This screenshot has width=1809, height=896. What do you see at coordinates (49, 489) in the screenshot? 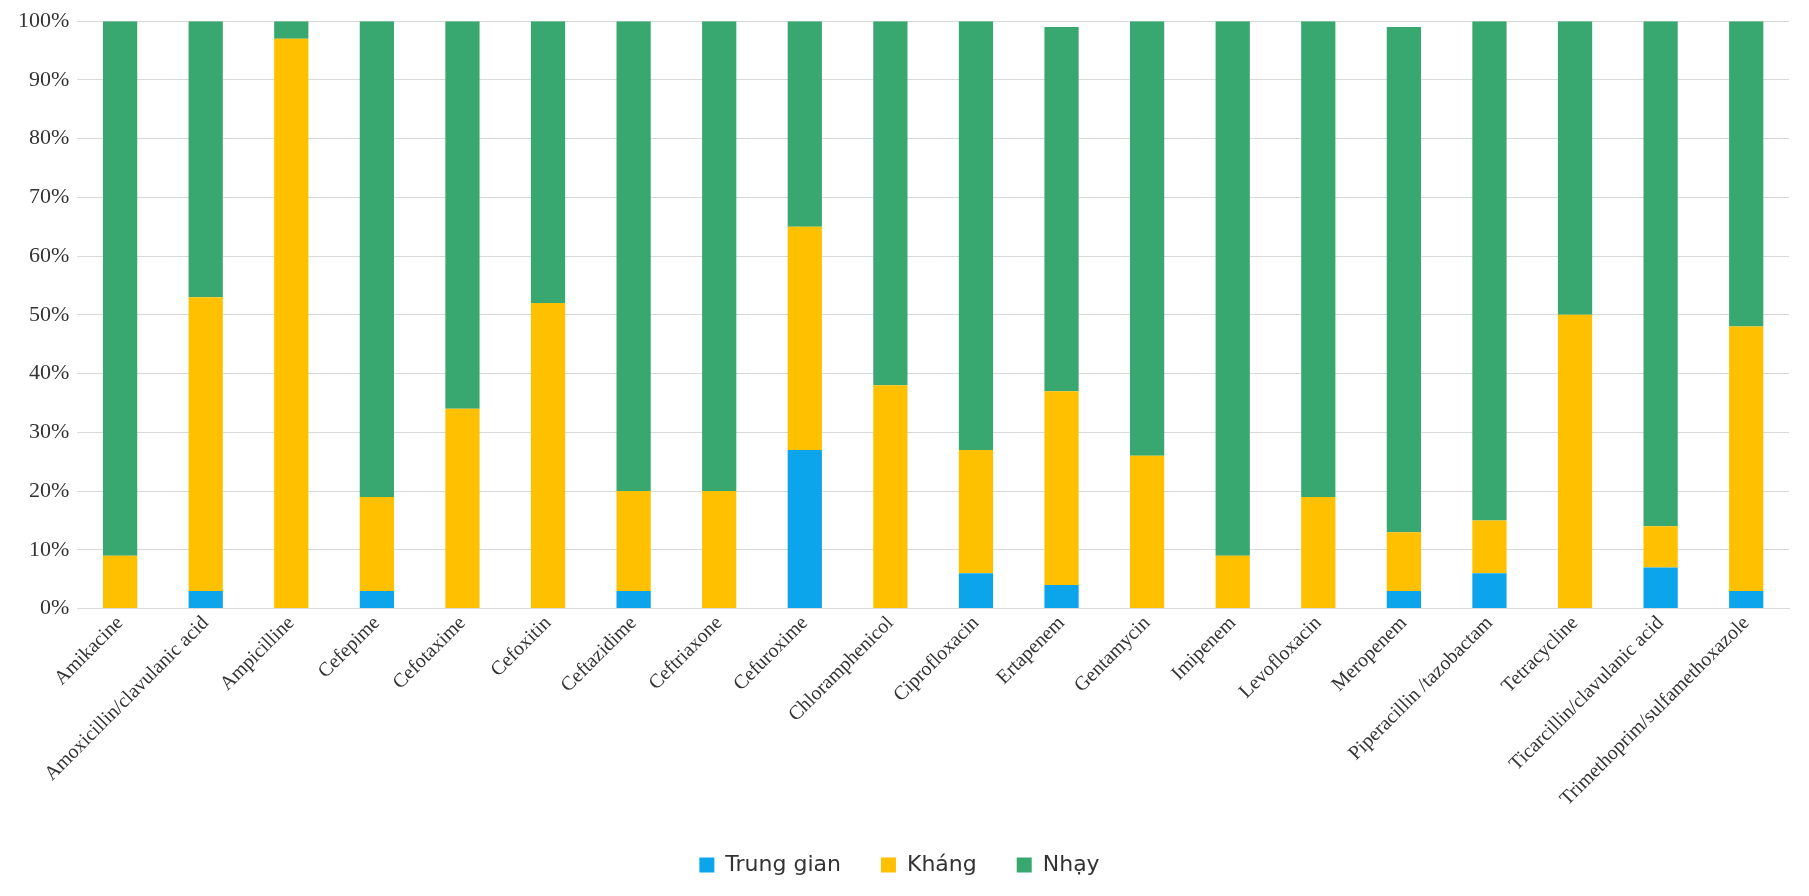
I see `y-tick-label: 20%` at bounding box center [49, 489].